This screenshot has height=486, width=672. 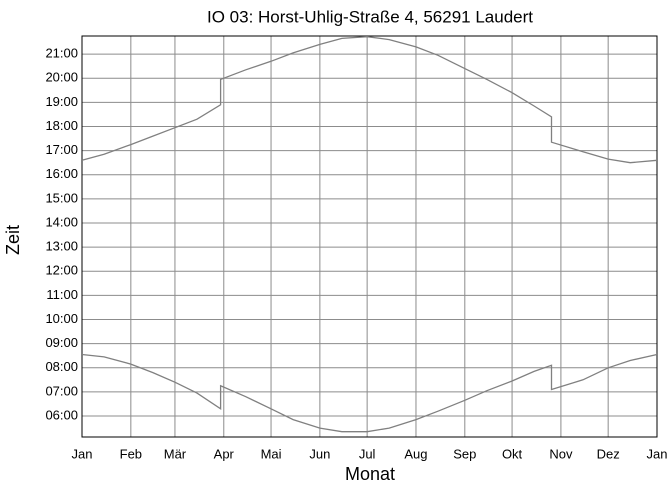 What do you see at coordinates (61, 414) in the screenshot?
I see `y-tick-label: 06:00` at bounding box center [61, 414].